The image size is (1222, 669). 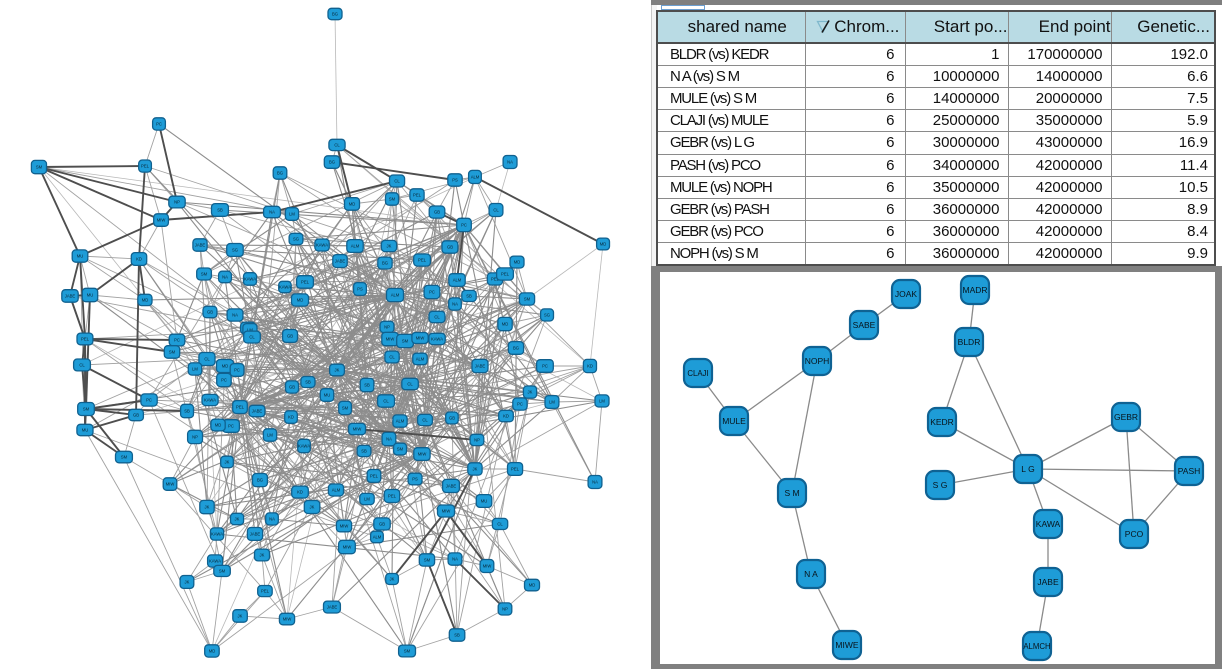 What do you see at coordinates (846, 645) in the screenshot?
I see `svg-text: MIWE` at bounding box center [846, 645].